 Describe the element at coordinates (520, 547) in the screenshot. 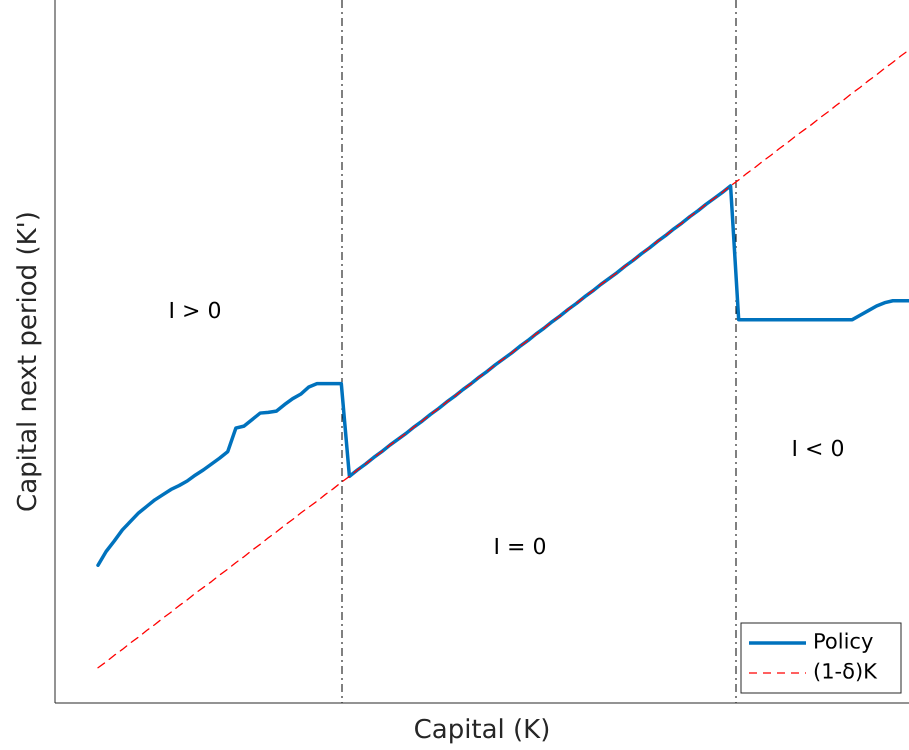

I see `annotation: I = 0` at that location.